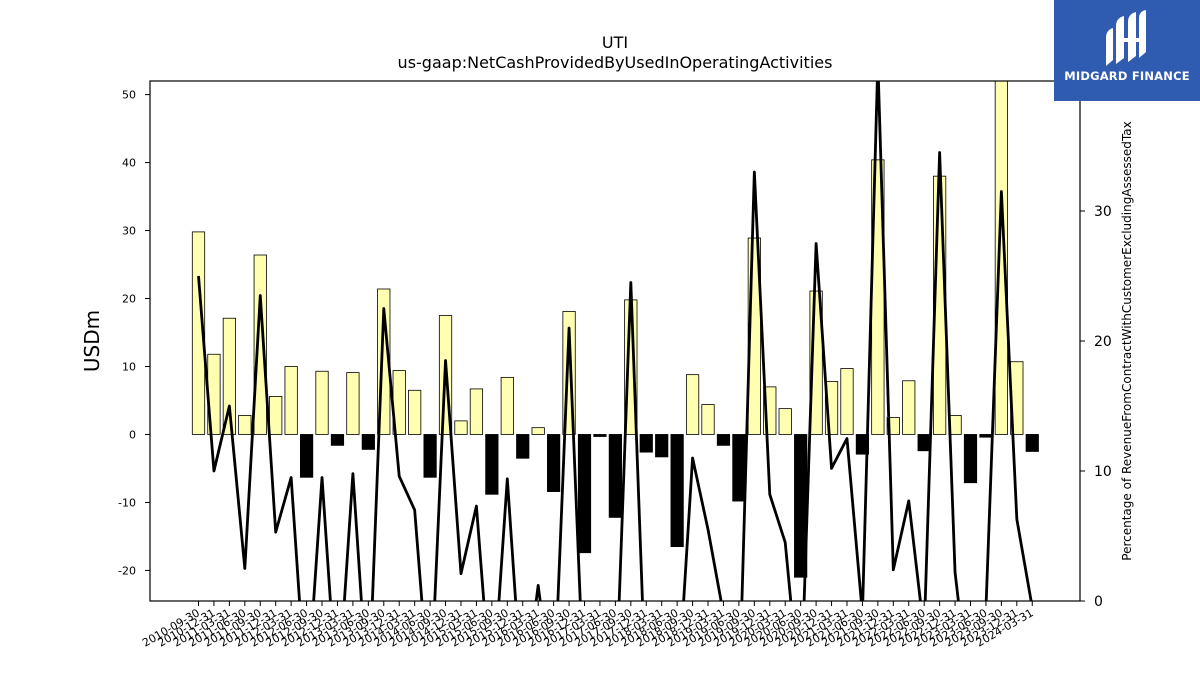  Describe the element at coordinates (615, 42) in the screenshot. I see `chart-title: UTI` at that location.